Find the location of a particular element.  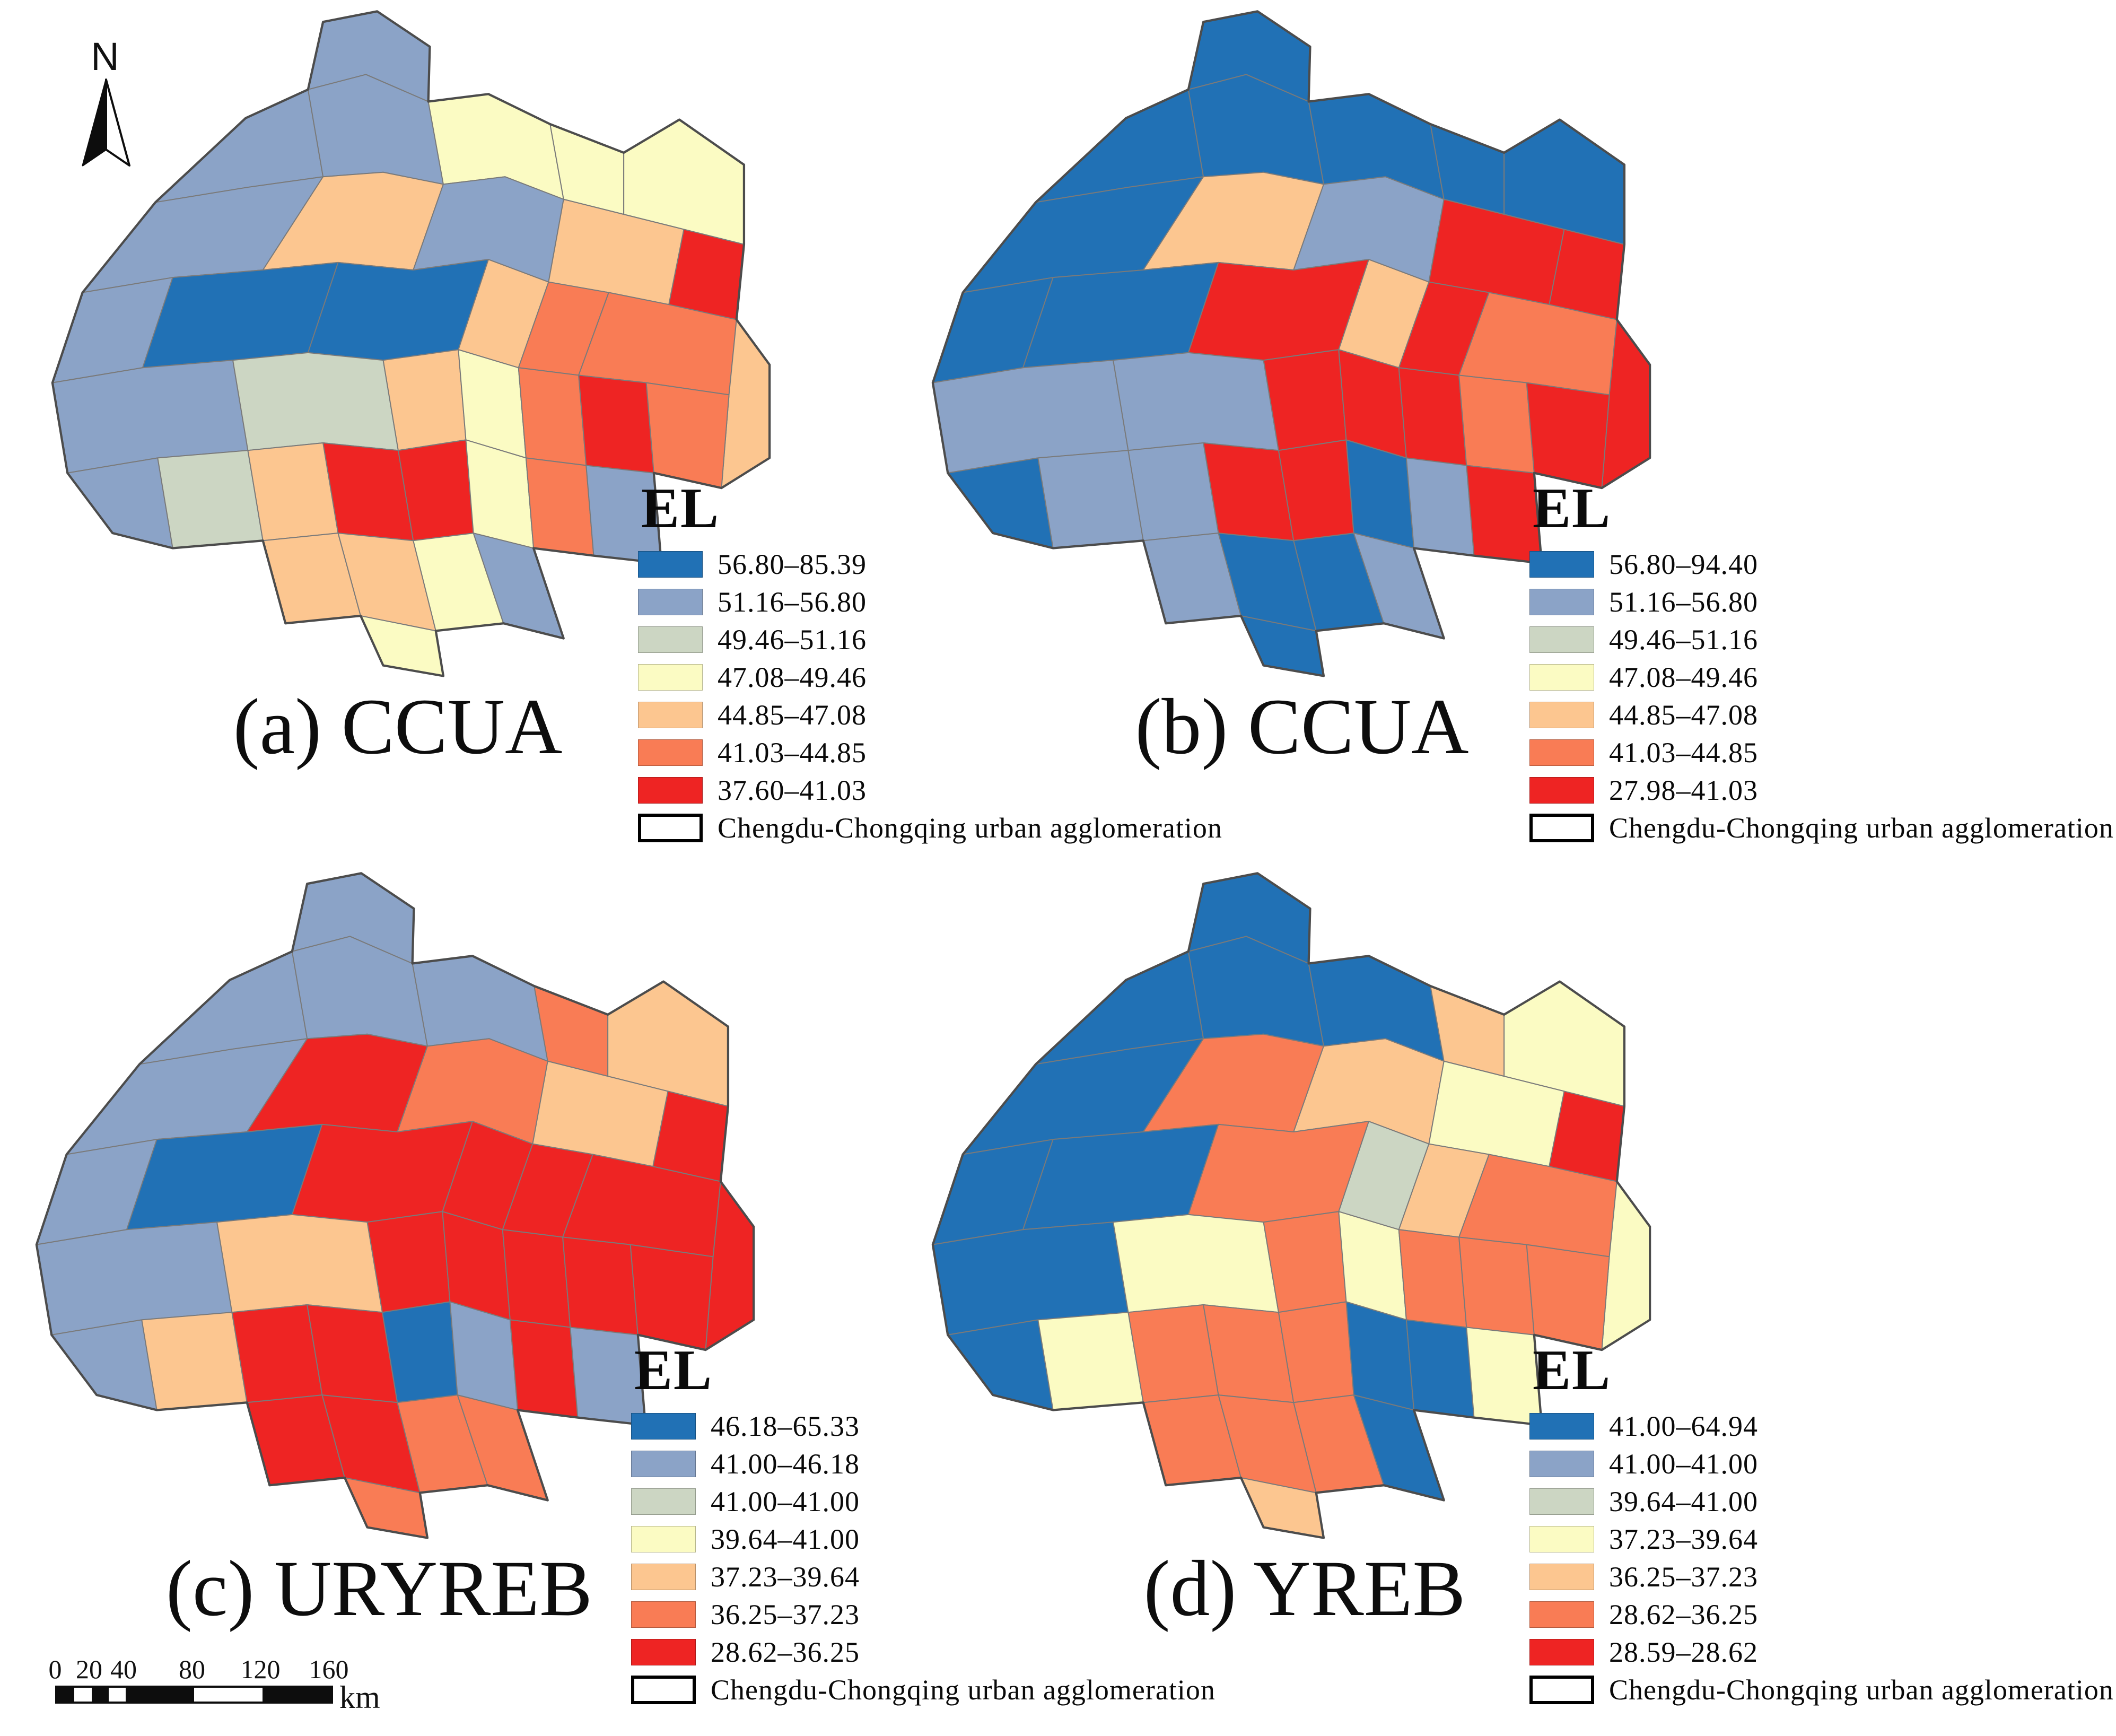

scale-unit: km is located at coordinates (359, 1697).